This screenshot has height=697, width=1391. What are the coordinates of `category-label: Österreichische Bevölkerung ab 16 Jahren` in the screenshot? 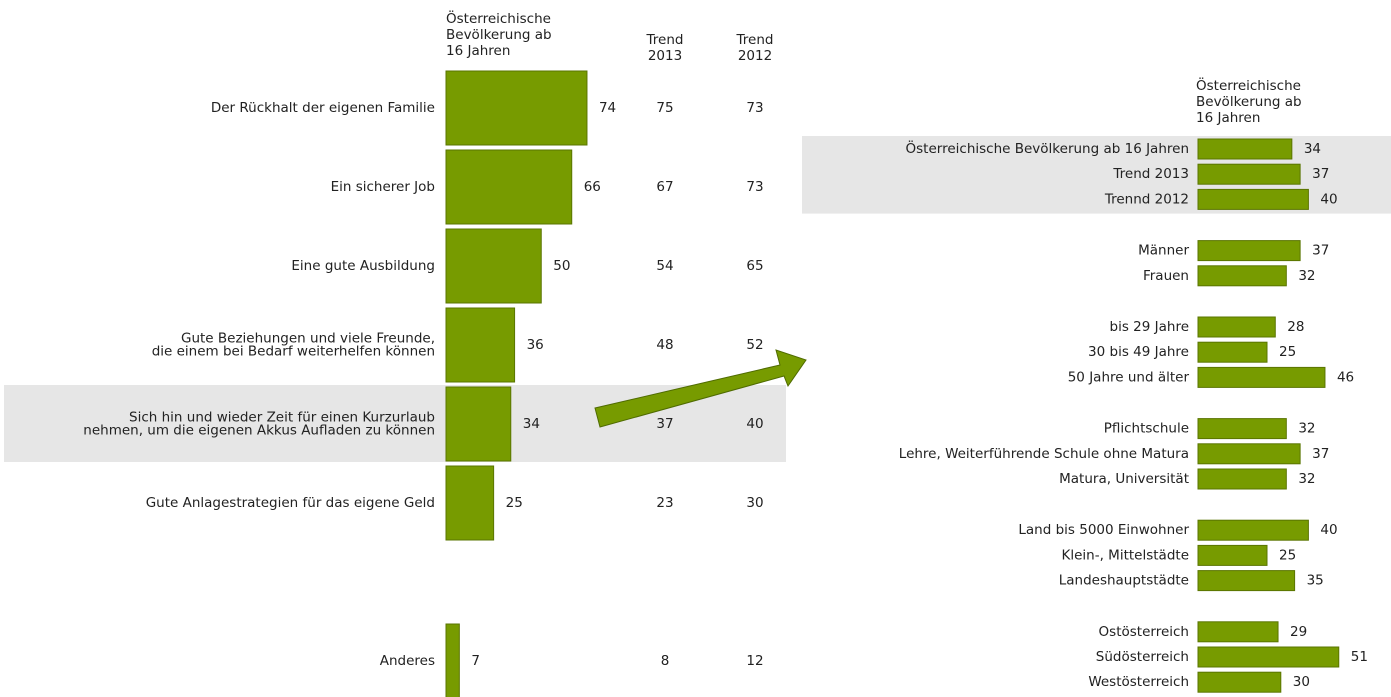 It's located at (1047, 148).